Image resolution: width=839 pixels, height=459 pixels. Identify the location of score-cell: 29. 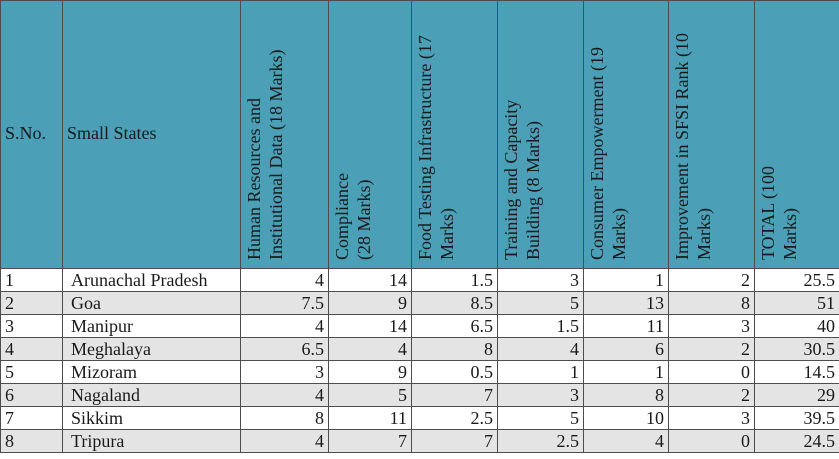
(796, 395).